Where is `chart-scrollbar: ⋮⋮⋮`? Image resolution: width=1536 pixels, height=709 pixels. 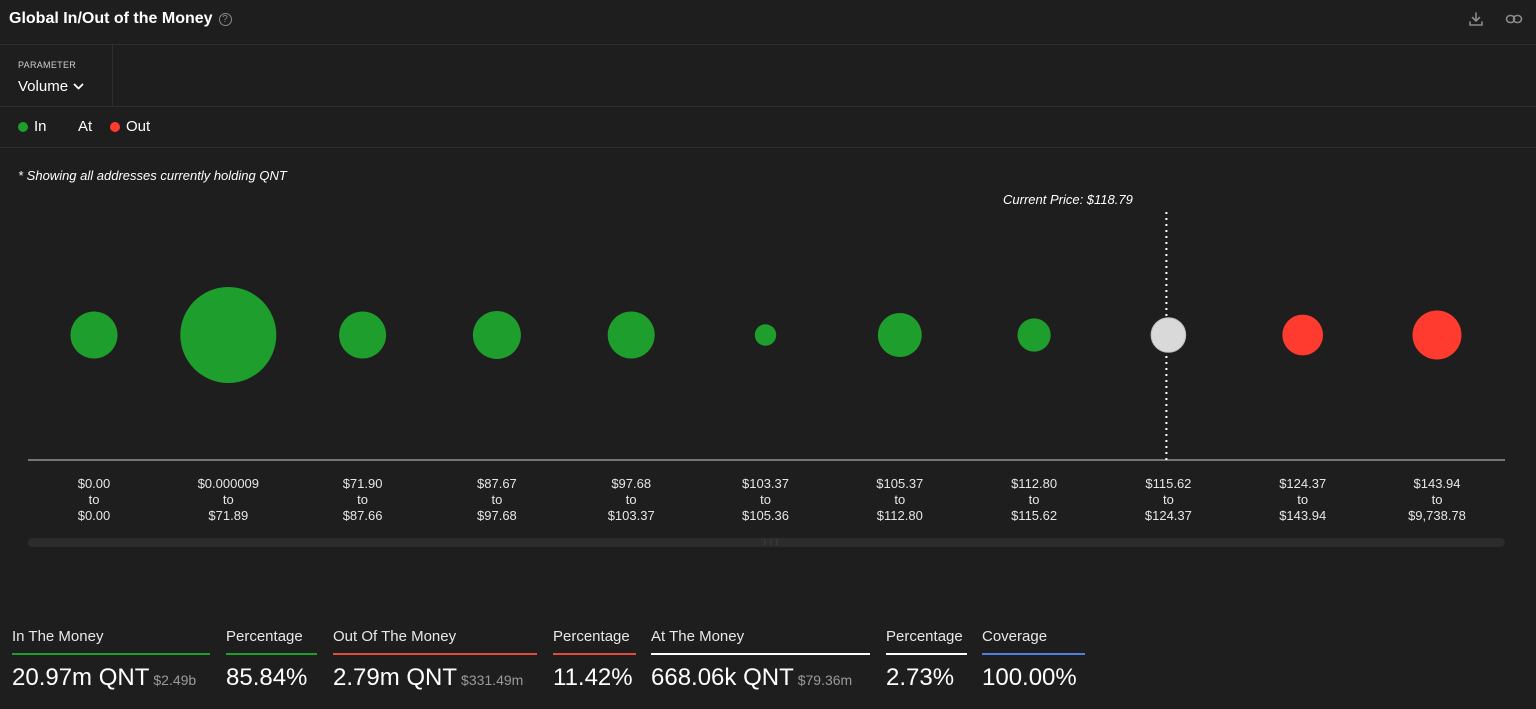
chart-scrollbar: ⋮⋮⋮ is located at coordinates (766, 542).